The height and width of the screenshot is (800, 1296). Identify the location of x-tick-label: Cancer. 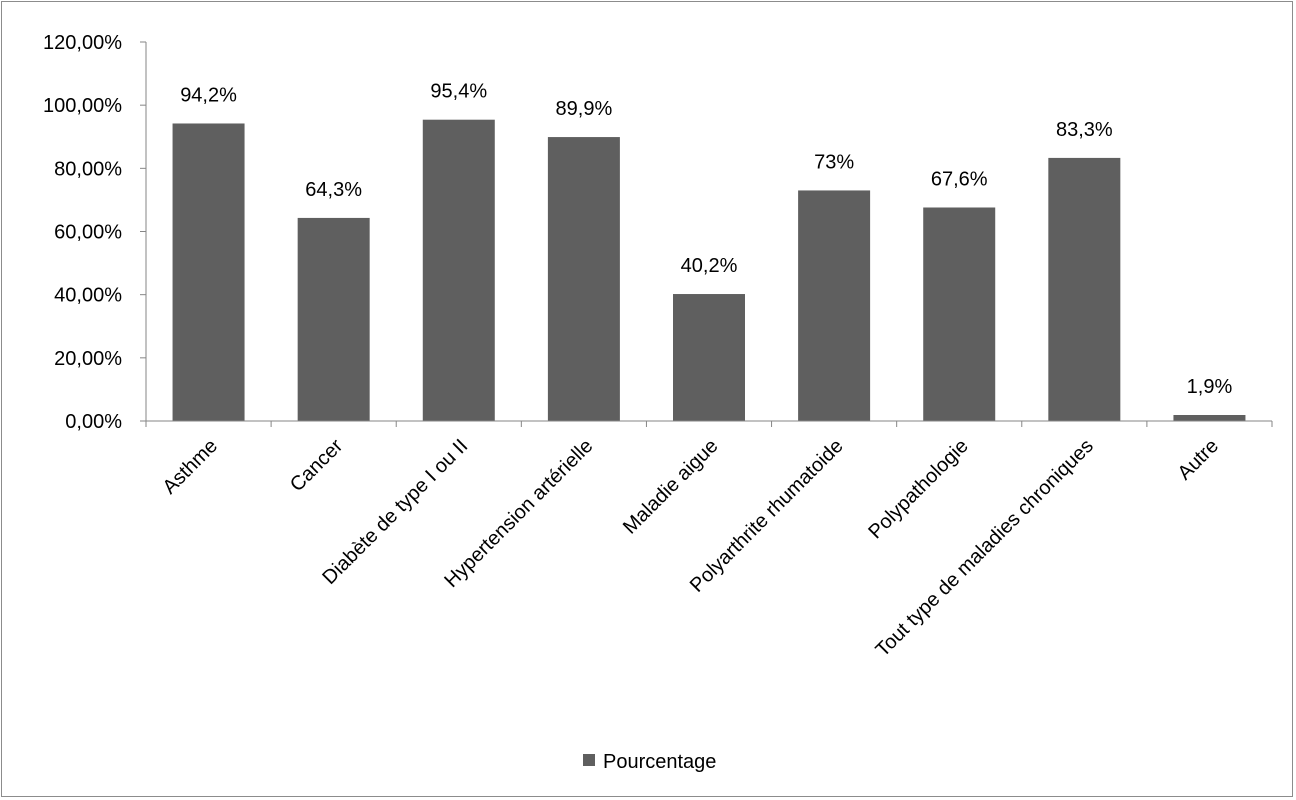
(316, 465).